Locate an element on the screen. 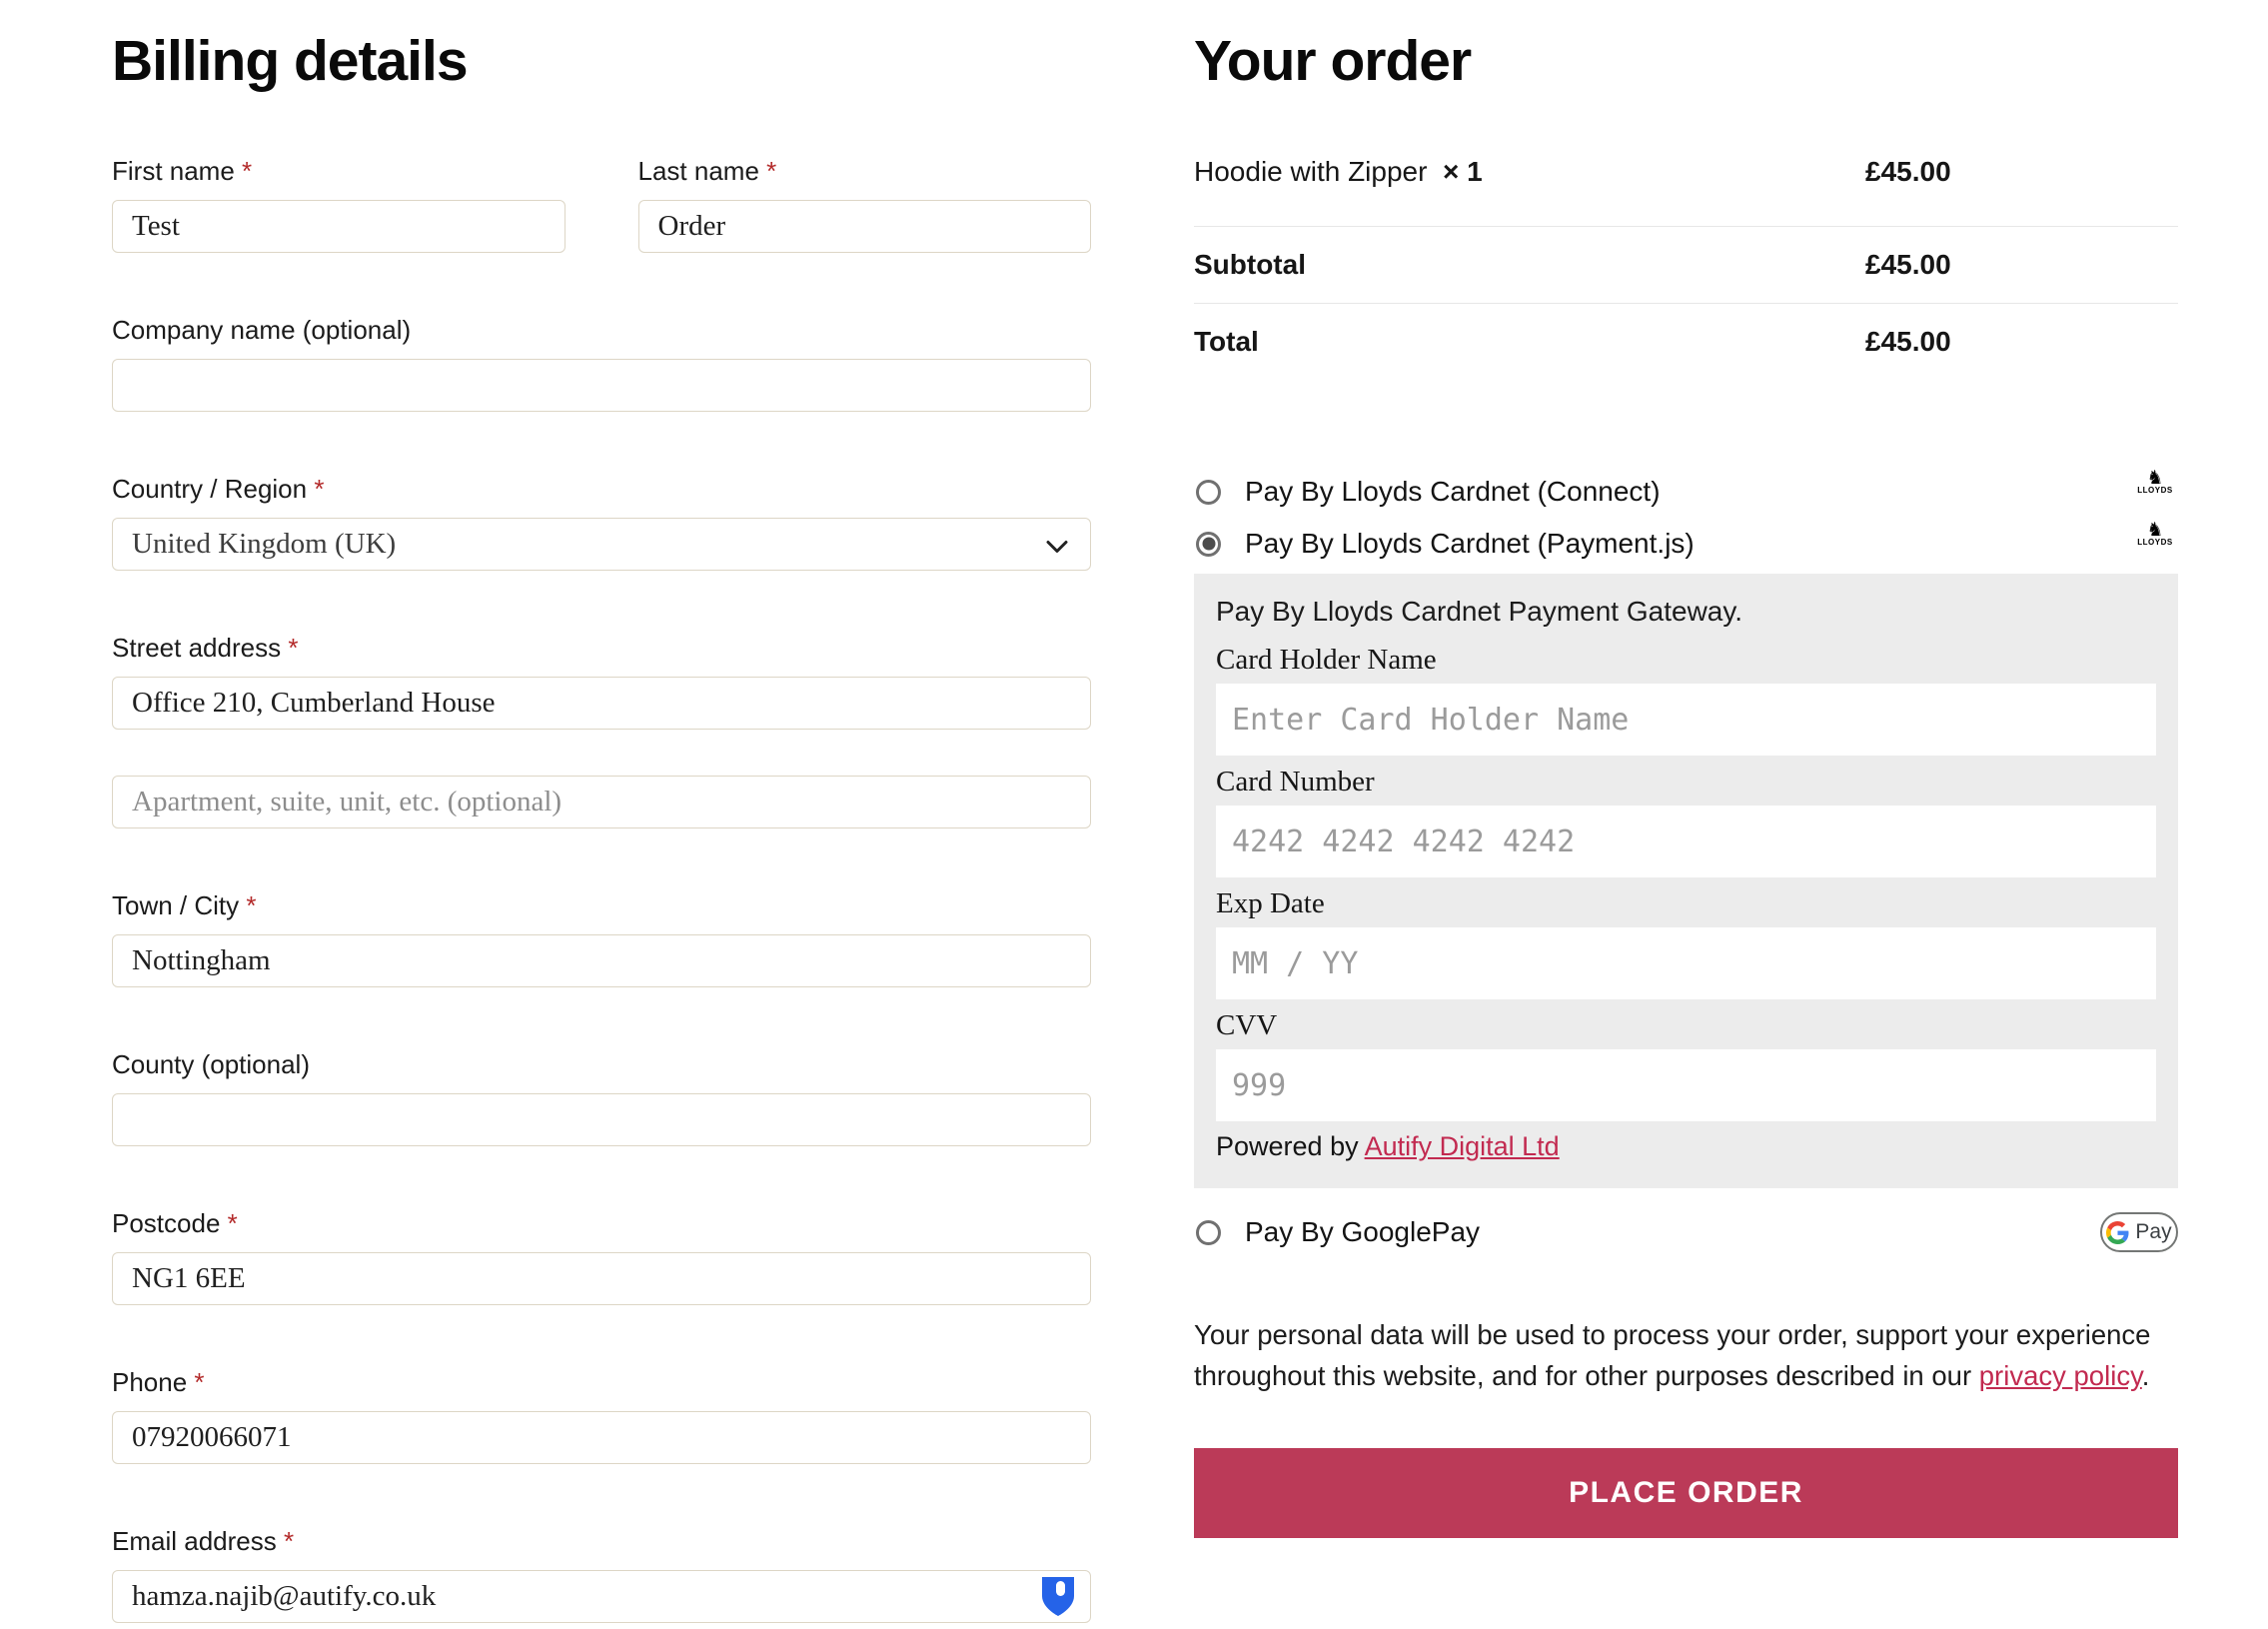 The width and height of the screenshot is (2268, 1629). google-g-icon is located at coordinates (2117, 1232).